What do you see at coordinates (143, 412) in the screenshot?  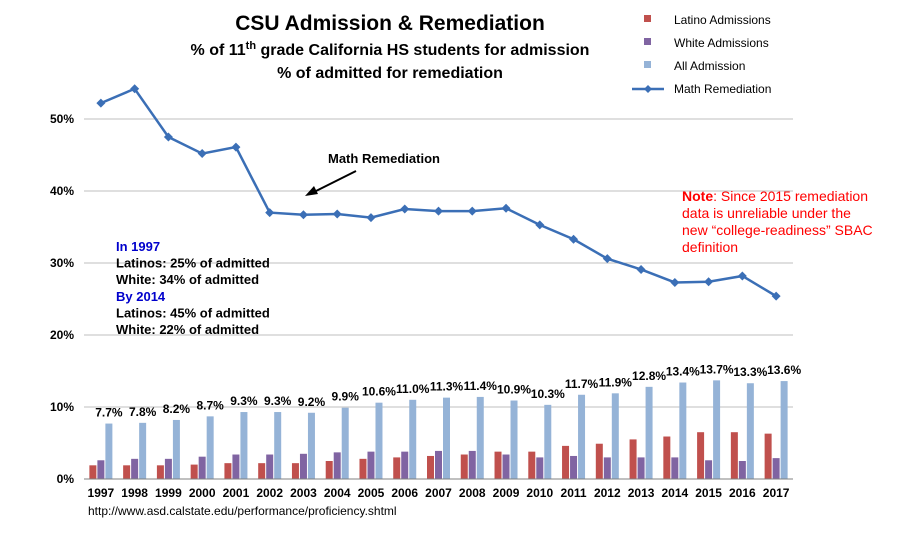 I see `bar-data-label: 7.8%` at bounding box center [143, 412].